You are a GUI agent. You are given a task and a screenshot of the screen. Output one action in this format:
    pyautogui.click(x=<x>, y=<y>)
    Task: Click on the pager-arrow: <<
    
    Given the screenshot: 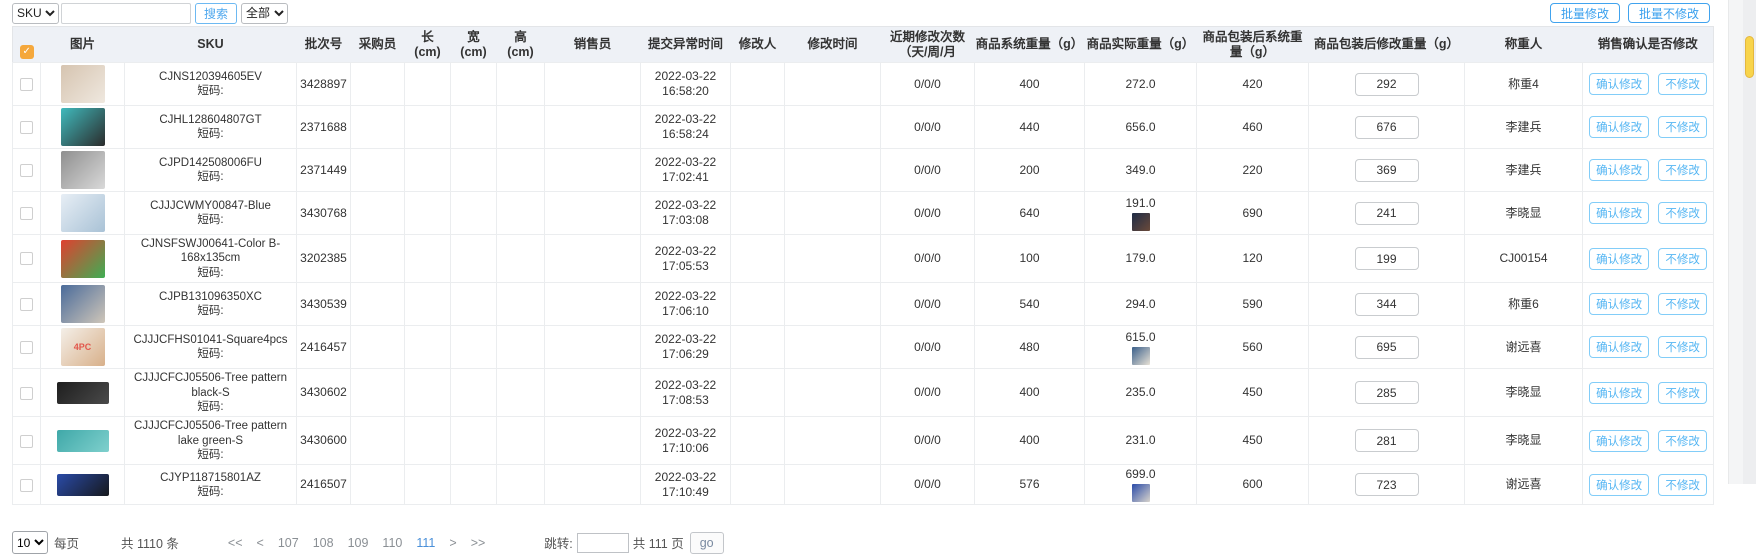 What is the action you would take?
    pyautogui.click(x=235, y=542)
    